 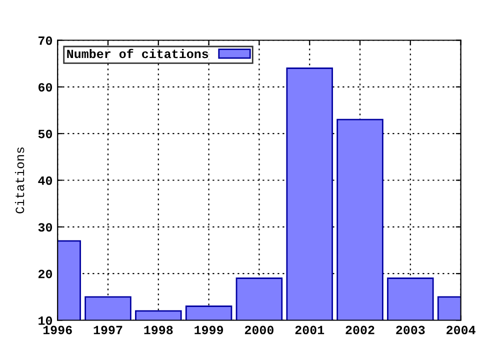 What do you see at coordinates (19, 181) in the screenshot?
I see `y-axis-title: Citations` at bounding box center [19, 181].